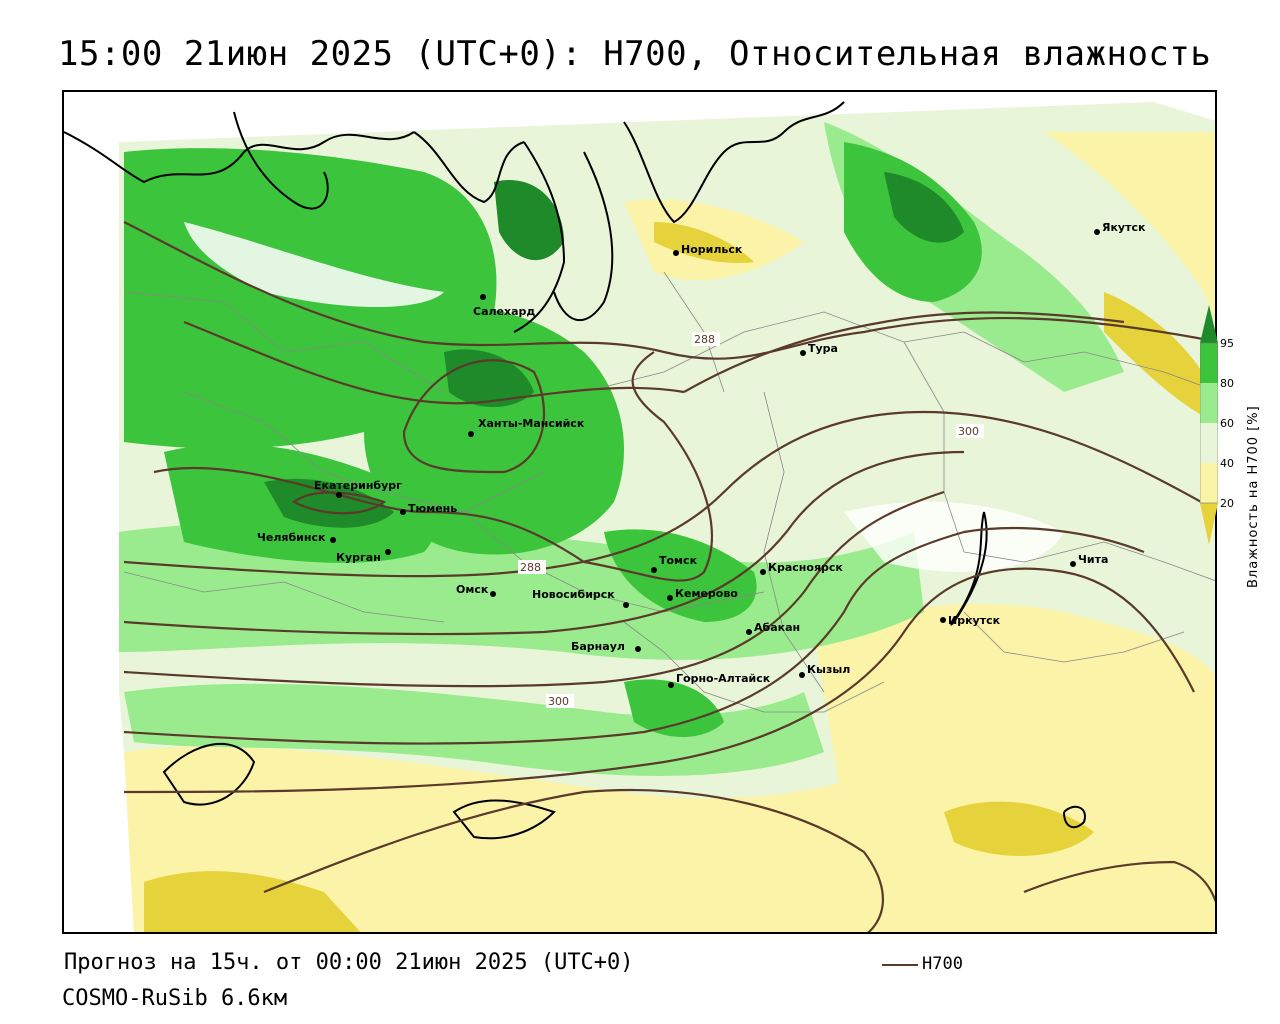 The height and width of the screenshot is (1024, 1280). Describe the element at coordinates (474, 729) in the screenshot. I see `moist-band-south` at that location.